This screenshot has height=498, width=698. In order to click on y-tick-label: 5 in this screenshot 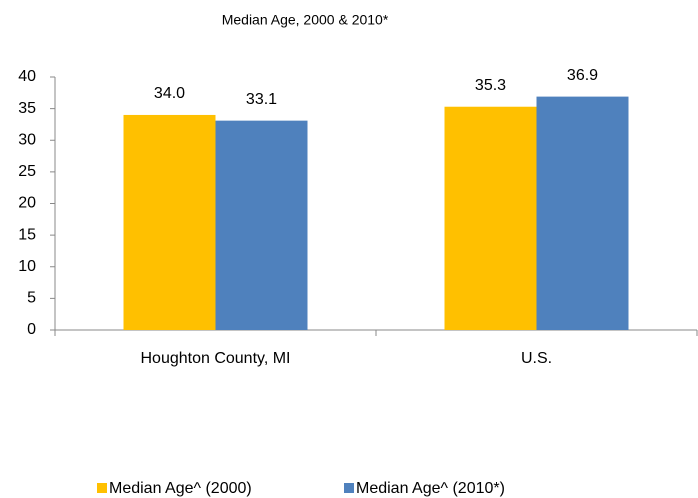, I will do `click(31, 298)`.